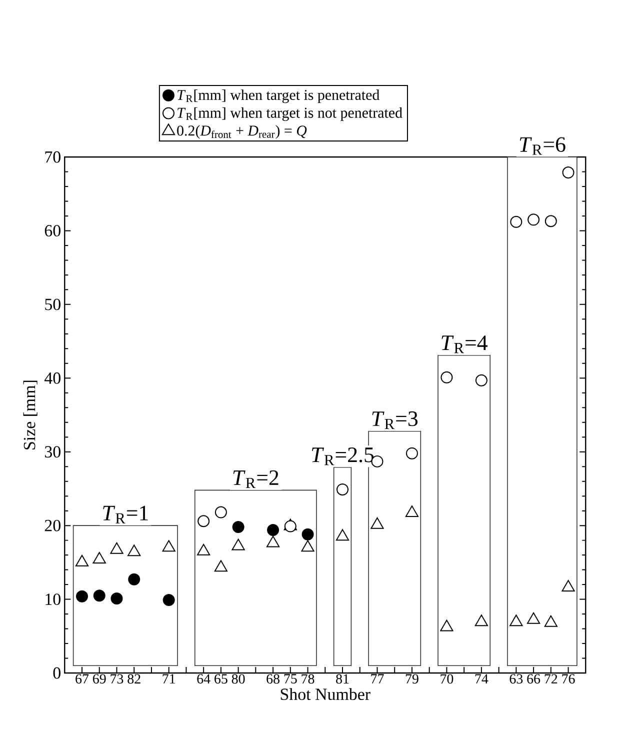 This screenshot has width=622, height=737. What do you see at coordinates (568, 679) in the screenshot?
I see `x-tick-label: 76` at bounding box center [568, 679].